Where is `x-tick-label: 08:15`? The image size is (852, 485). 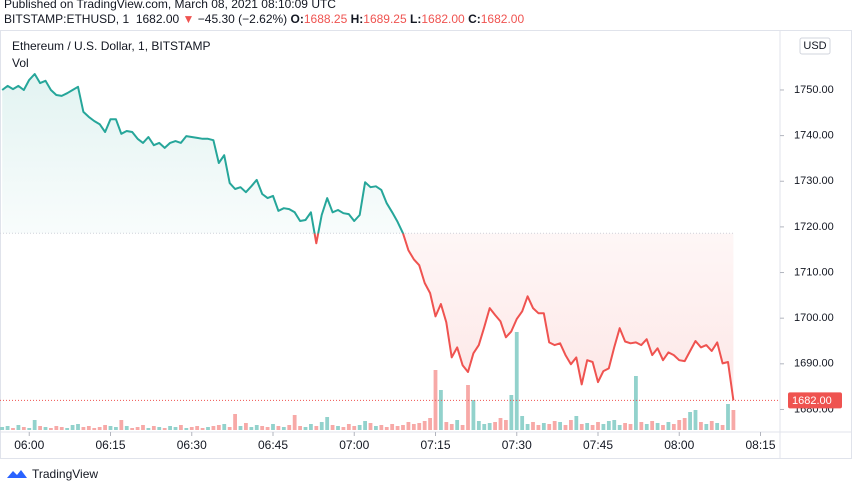
x-tick-label: 08:15 is located at coordinates (760, 445).